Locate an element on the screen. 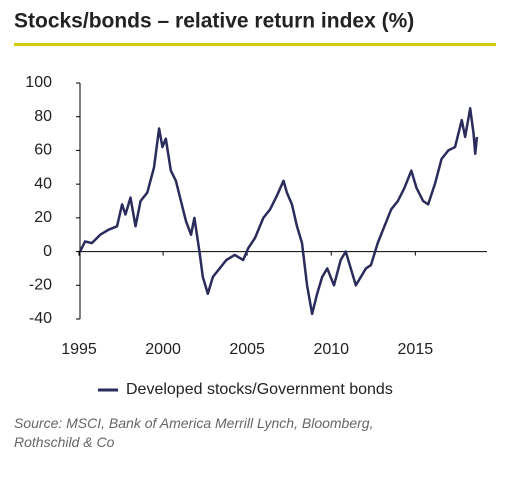 The height and width of the screenshot is (490, 515). y-tick-label: 20 is located at coordinates (43, 217).